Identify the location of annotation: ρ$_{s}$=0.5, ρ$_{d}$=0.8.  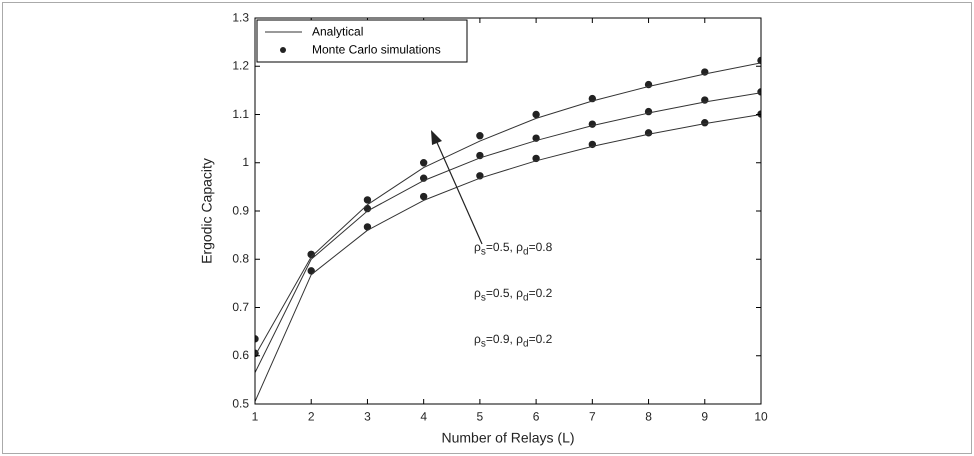
(513, 250).